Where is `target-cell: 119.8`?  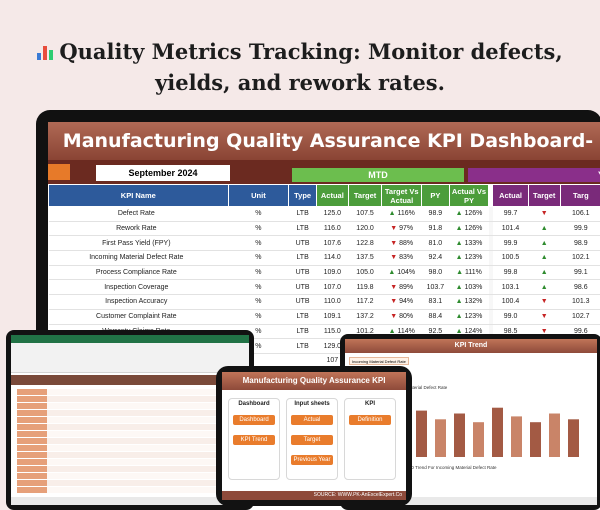 target-cell: 119.8 is located at coordinates (365, 287).